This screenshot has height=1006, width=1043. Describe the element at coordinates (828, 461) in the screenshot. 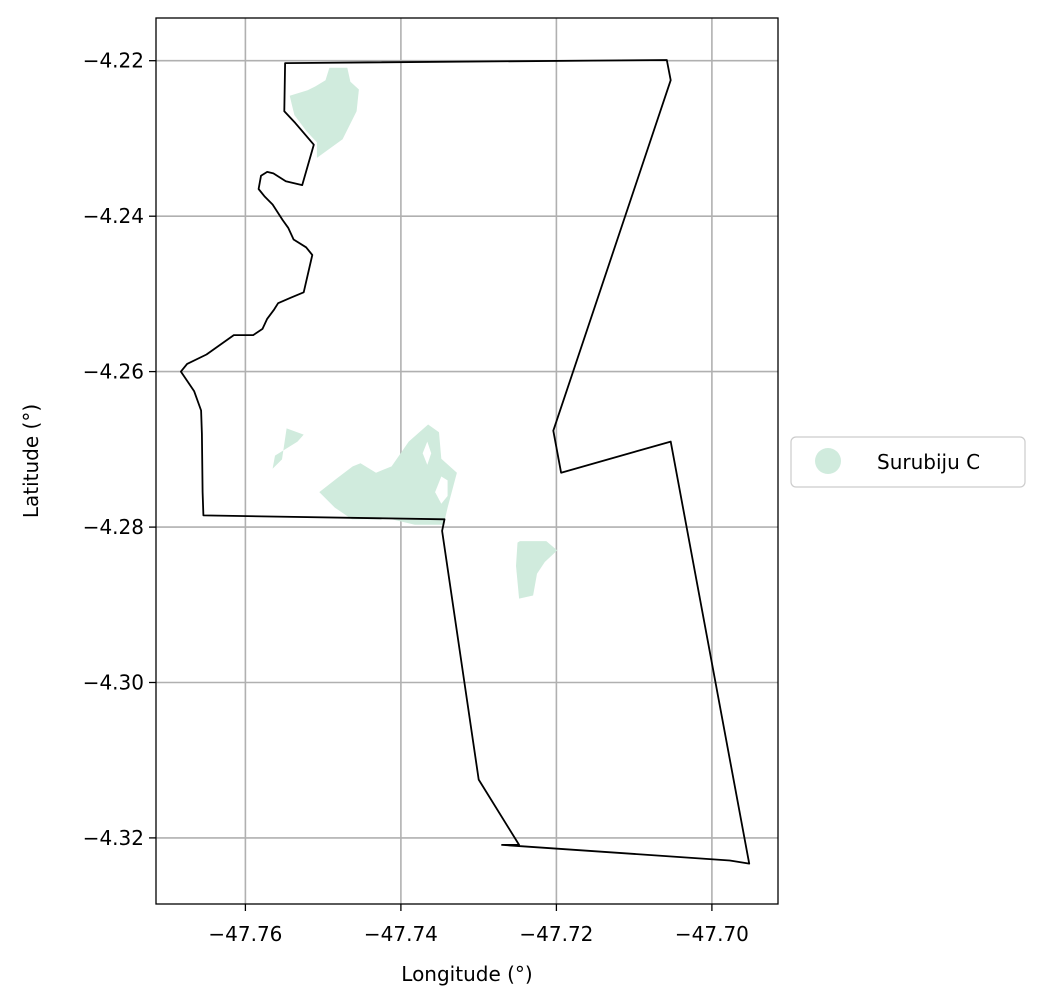

I see `legend-marker` at that location.